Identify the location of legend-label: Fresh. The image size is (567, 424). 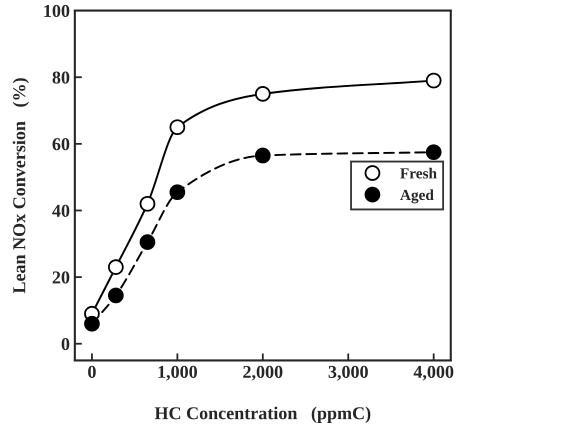
(418, 173).